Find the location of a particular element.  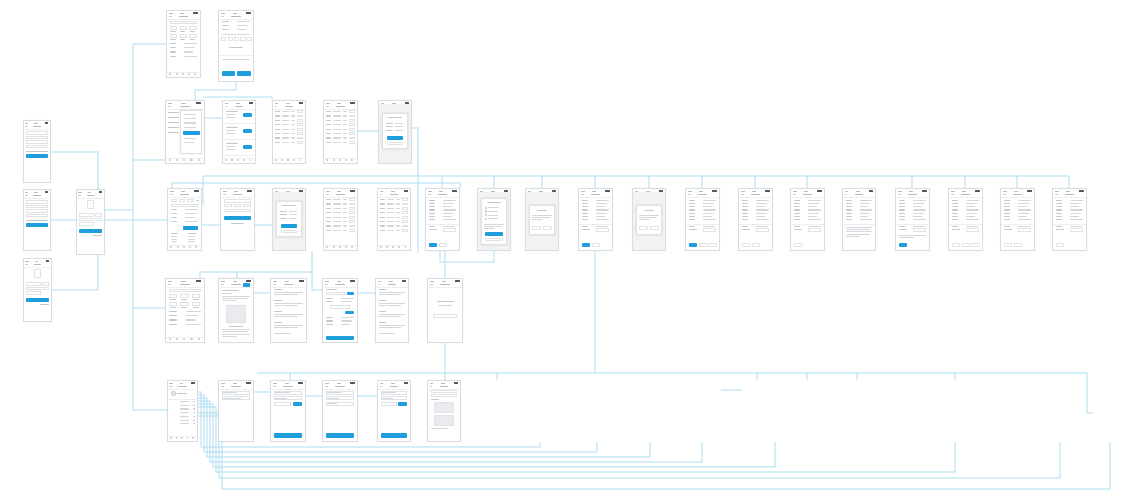

phone-screen-B2 is located at coordinates (236, 411).